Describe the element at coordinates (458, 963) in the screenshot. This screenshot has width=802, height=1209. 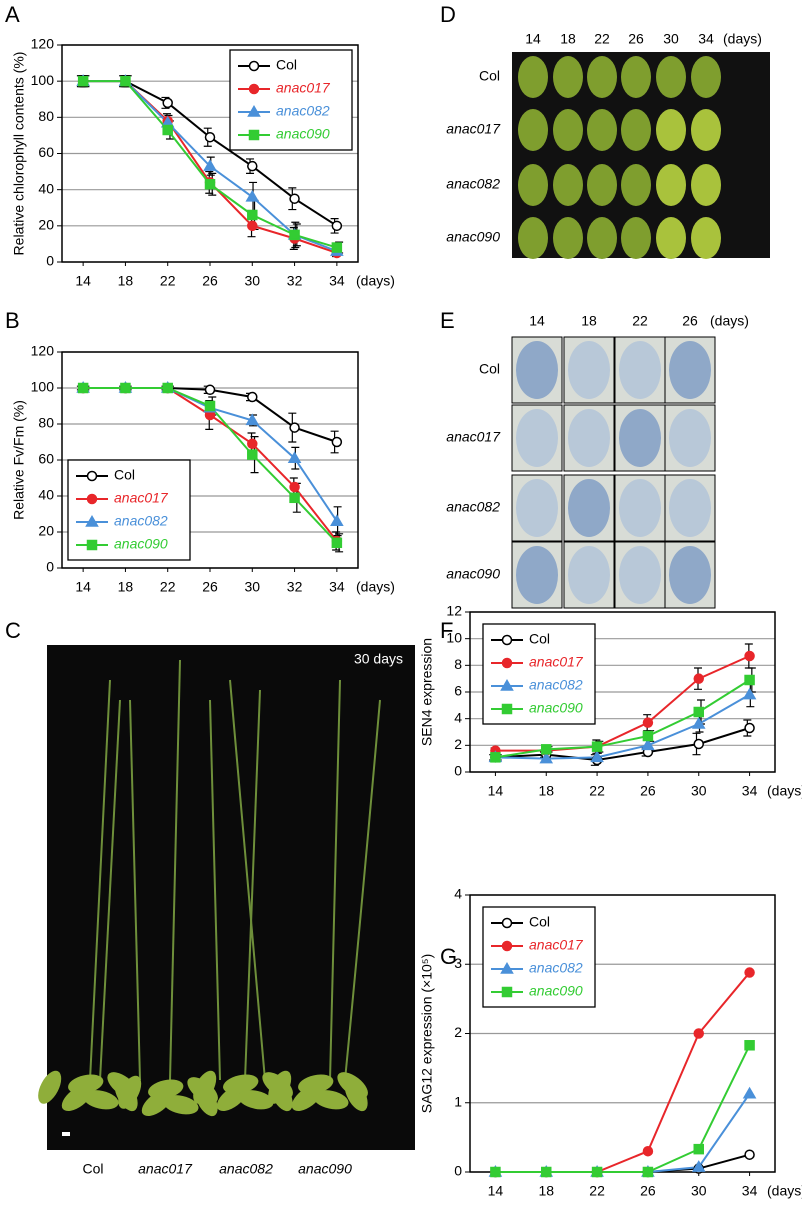
I see `y-tick-label: 3` at that location.